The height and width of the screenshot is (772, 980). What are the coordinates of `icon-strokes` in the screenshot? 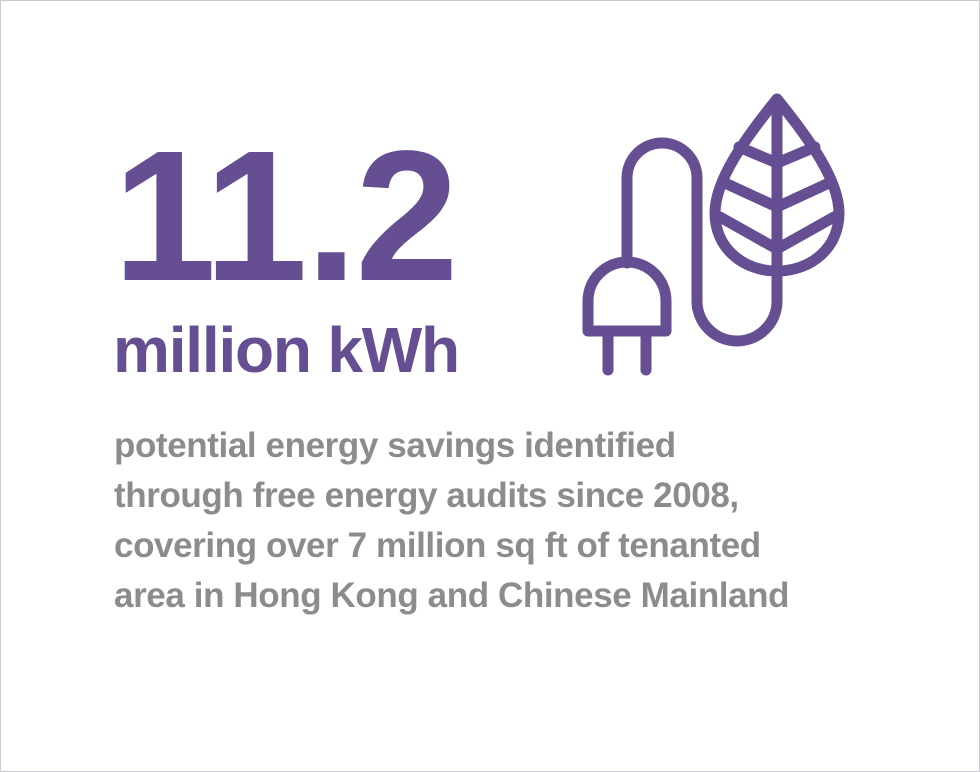 It's located at (713, 234).